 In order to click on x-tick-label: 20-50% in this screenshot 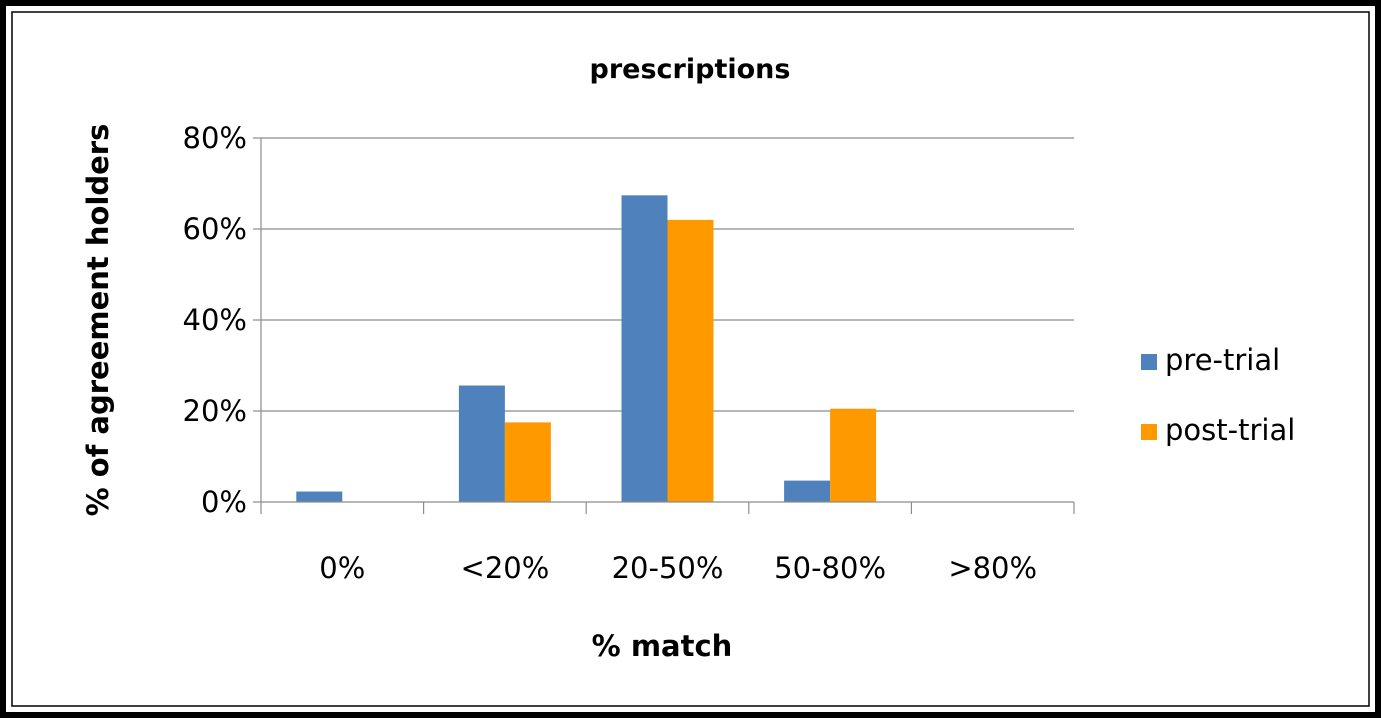, I will do `click(668, 568)`.